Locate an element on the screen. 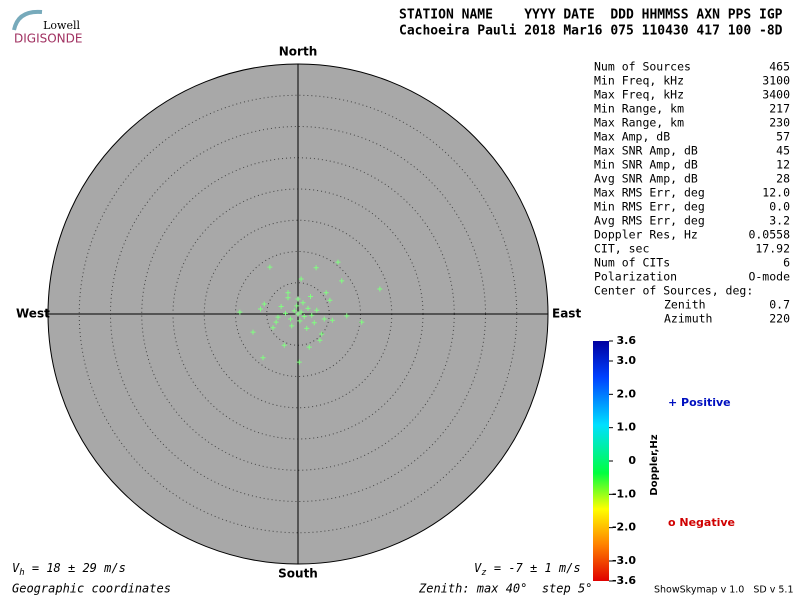  stat-value: 465 is located at coordinates (779, 67).